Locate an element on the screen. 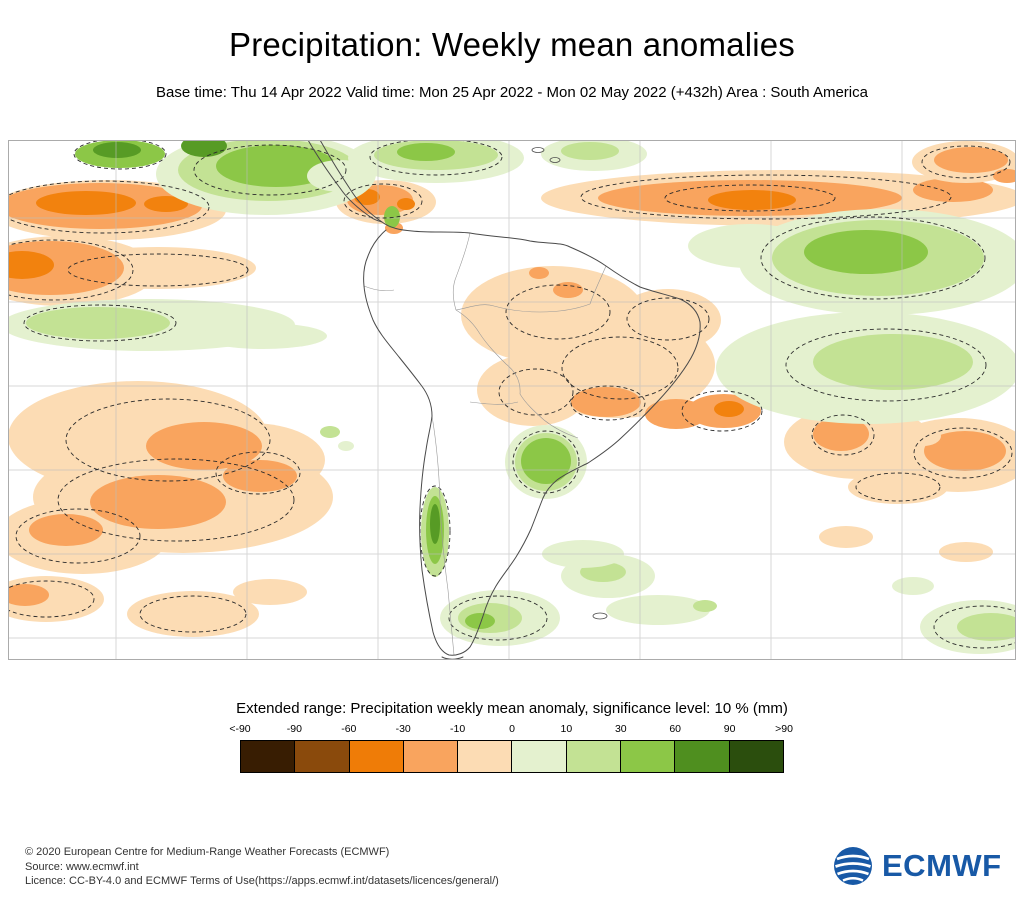 Image resolution: width=1024 pixels, height=922 pixels. colorbar-tick-label: 0 is located at coordinates (512, 729).